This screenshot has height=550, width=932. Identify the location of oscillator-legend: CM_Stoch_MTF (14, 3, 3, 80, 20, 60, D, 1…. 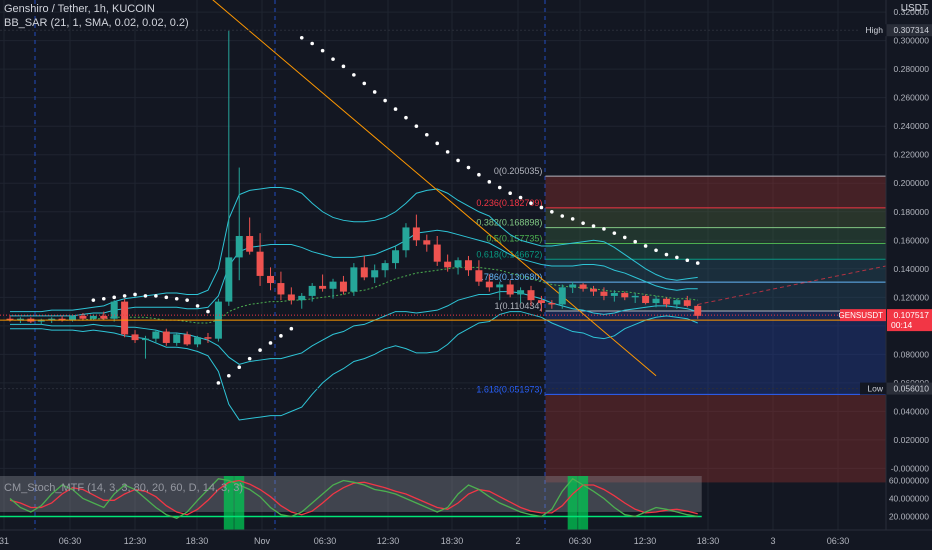
(124, 488).